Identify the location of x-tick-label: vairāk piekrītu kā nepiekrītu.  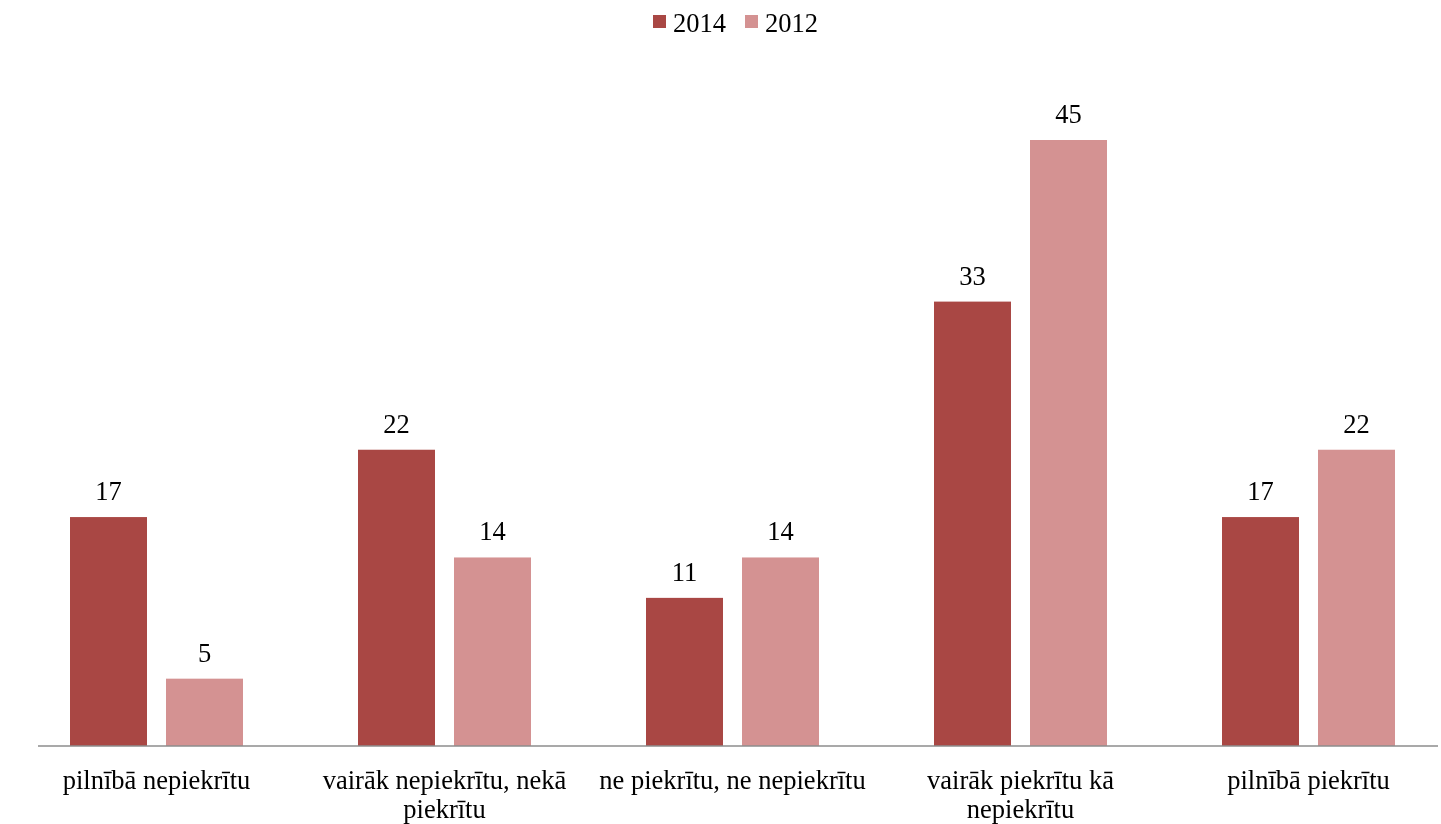
(1021, 794).